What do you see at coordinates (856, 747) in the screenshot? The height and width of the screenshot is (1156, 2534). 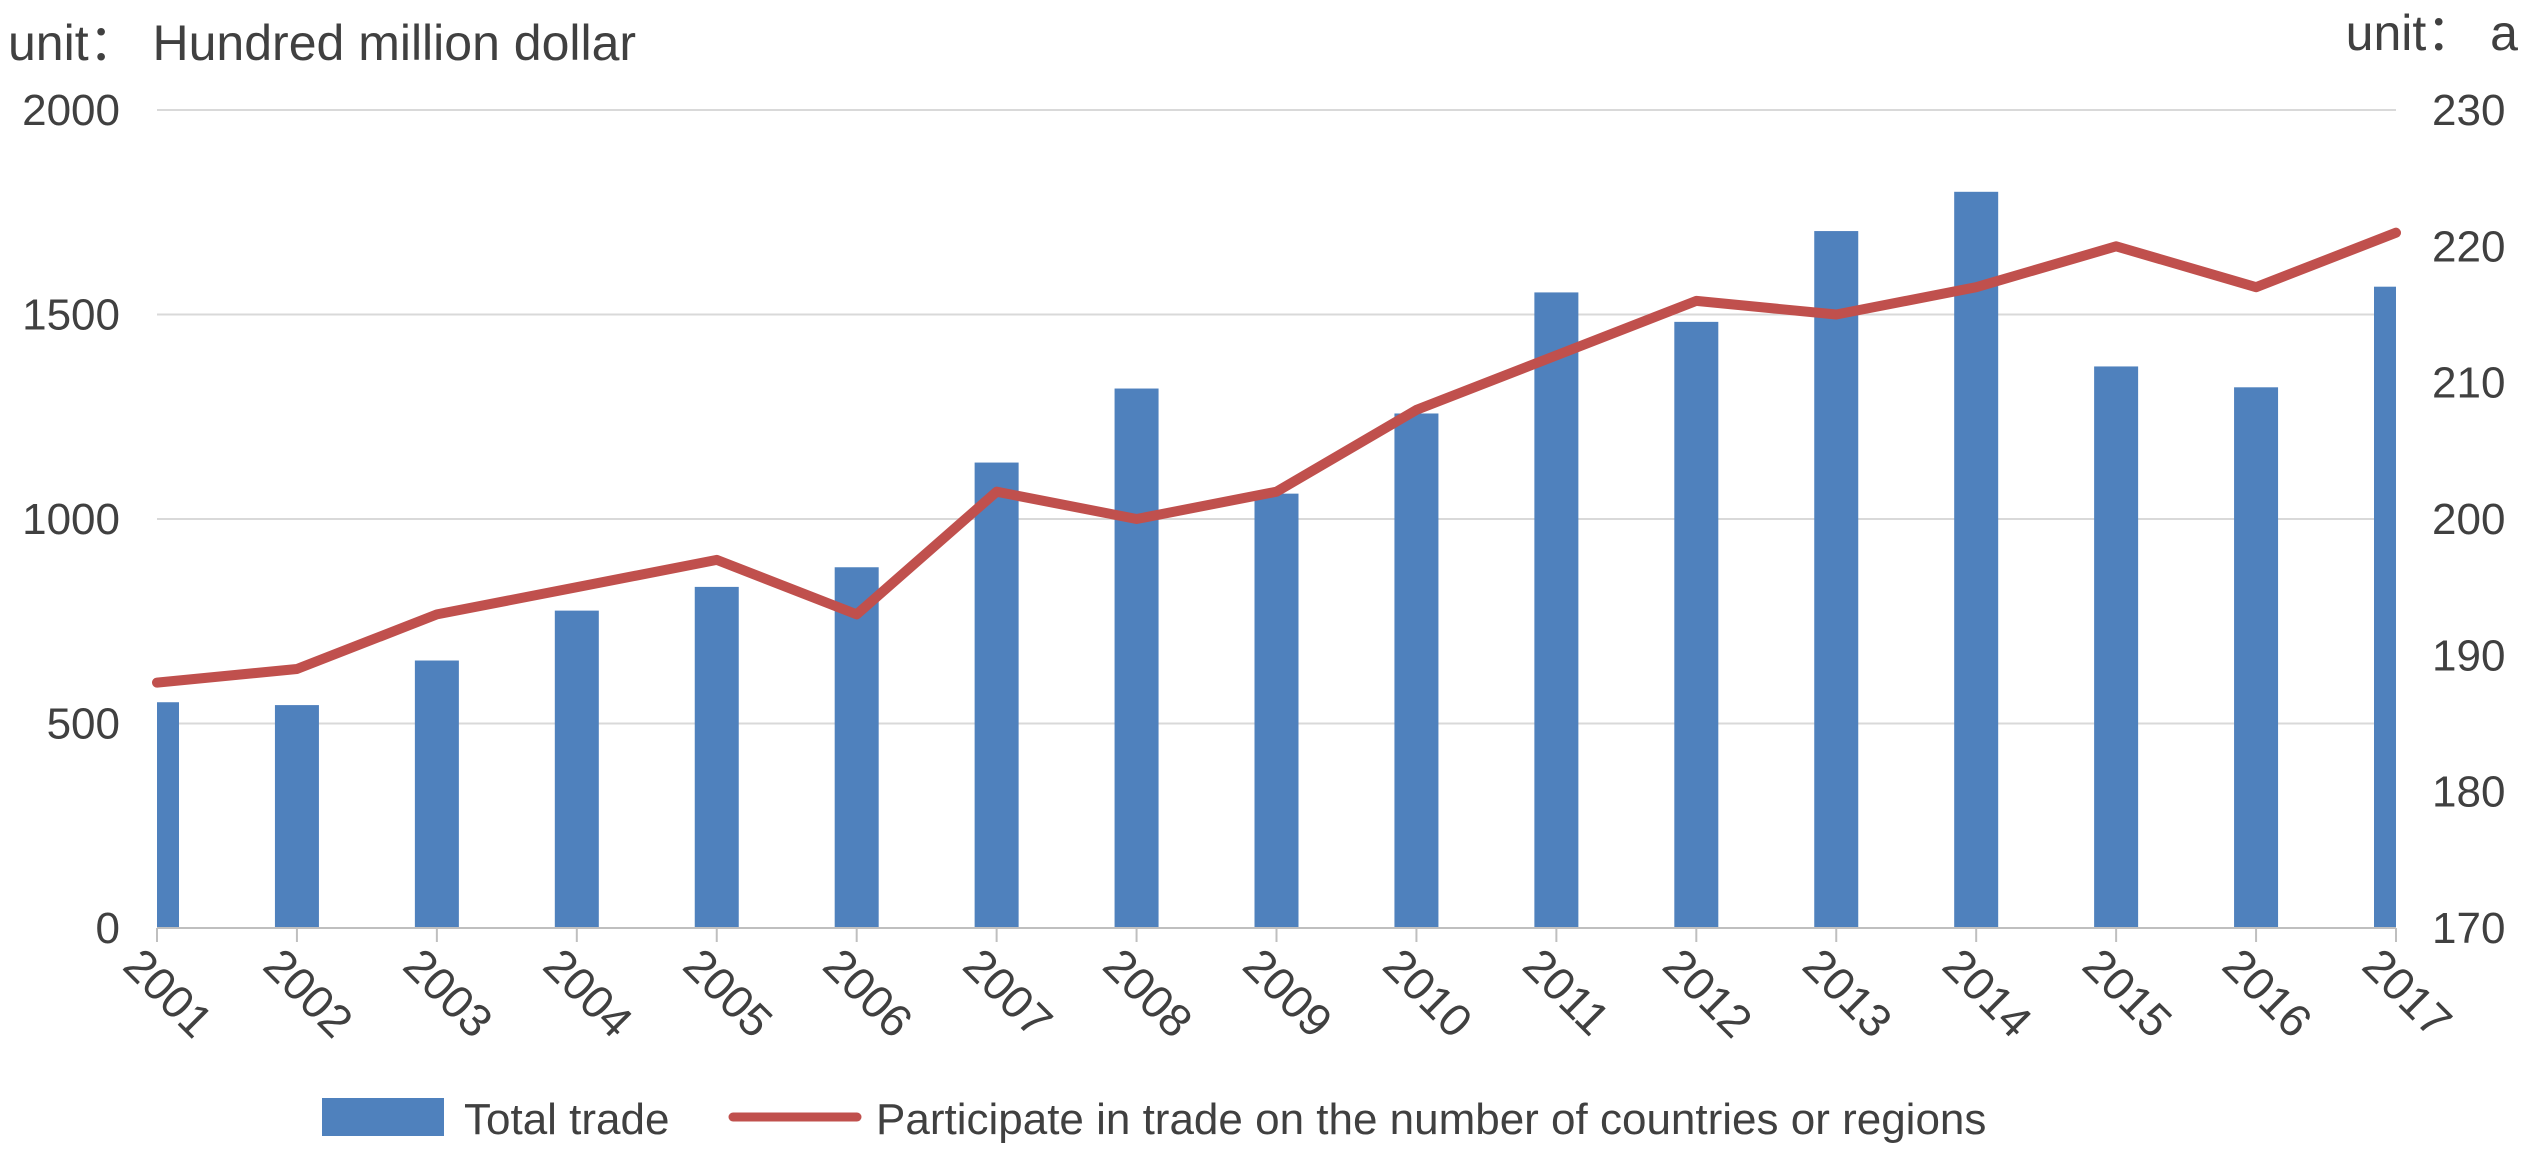 I see `bar-2006` at bounding box center [856, 747].